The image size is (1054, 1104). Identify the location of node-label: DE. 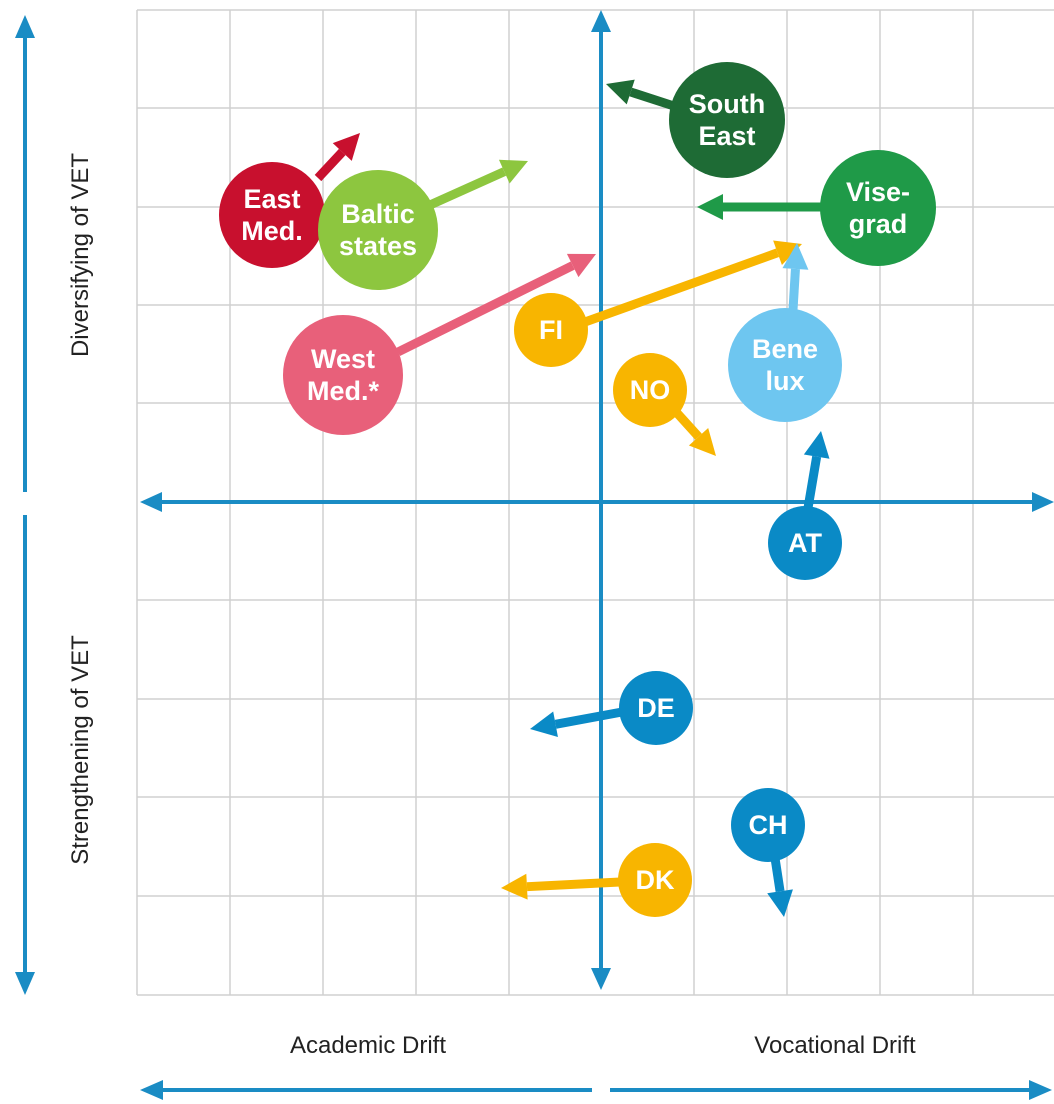
(656, 708).